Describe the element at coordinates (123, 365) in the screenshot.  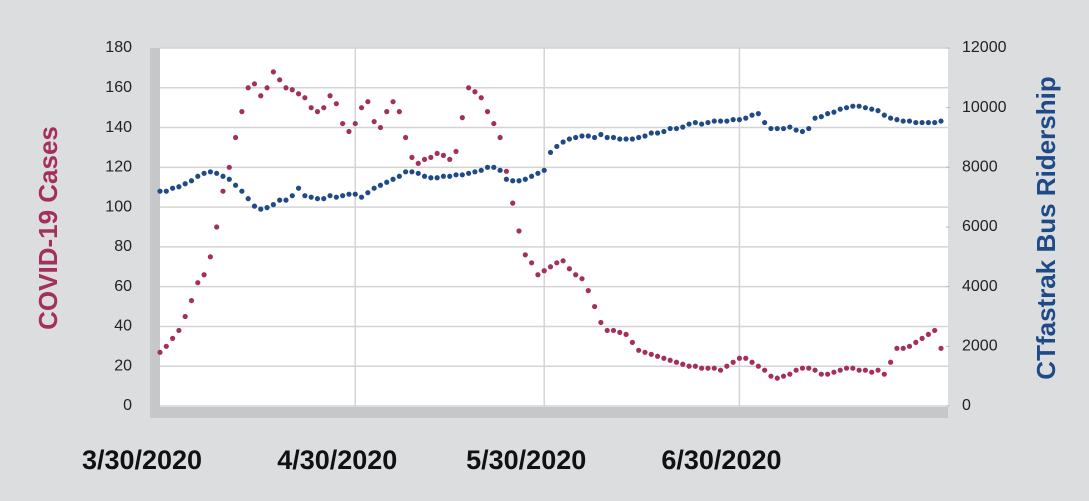
I see `y-tick-label: 20` at that location.